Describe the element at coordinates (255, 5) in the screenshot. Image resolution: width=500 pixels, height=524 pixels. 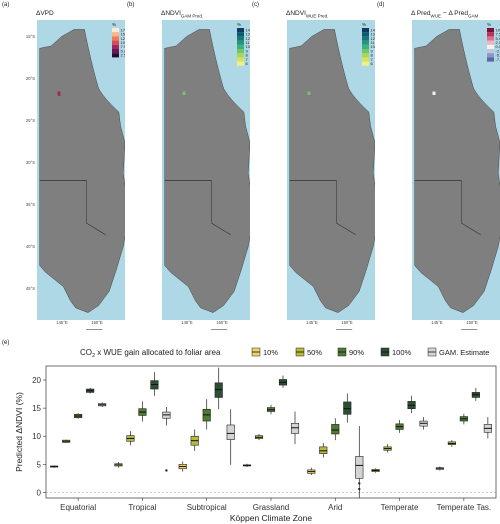
I see `panel-letter: (c)` at that location.